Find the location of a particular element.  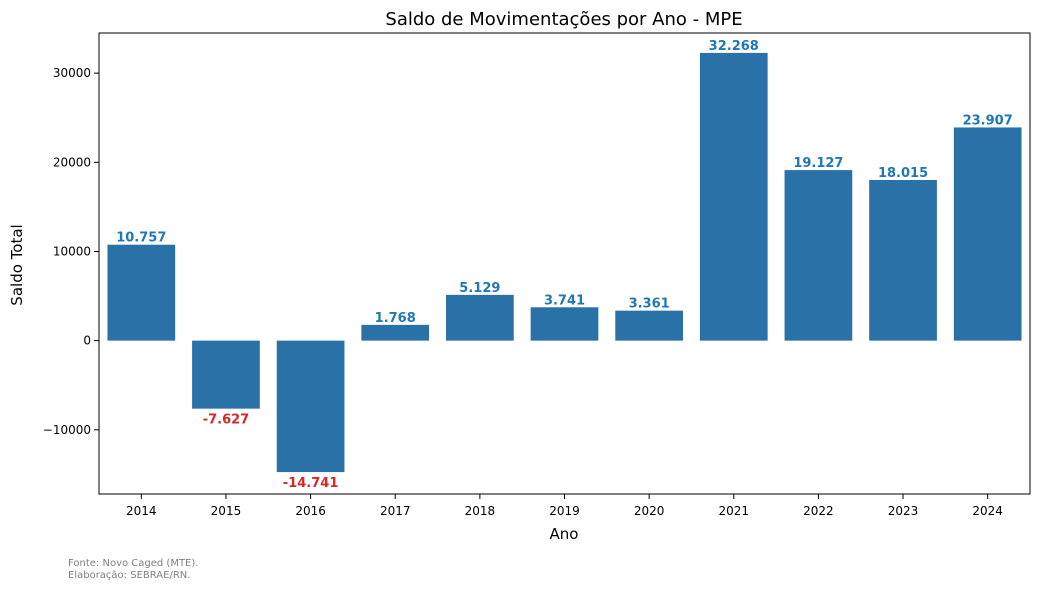

x-tick-label-2018: 2018 is located at coordinates (480, 511).